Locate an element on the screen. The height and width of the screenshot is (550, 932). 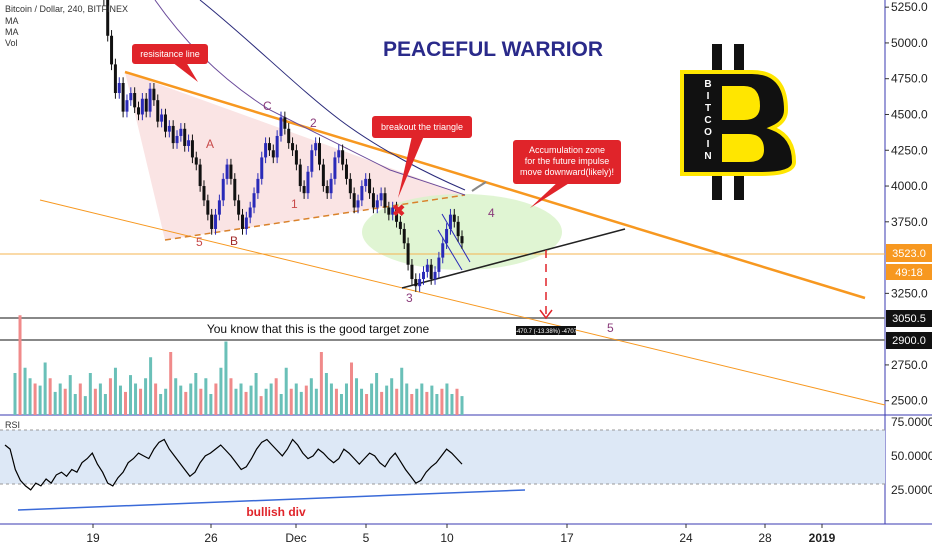
wave-B: B is located at coordinates (234, 241).